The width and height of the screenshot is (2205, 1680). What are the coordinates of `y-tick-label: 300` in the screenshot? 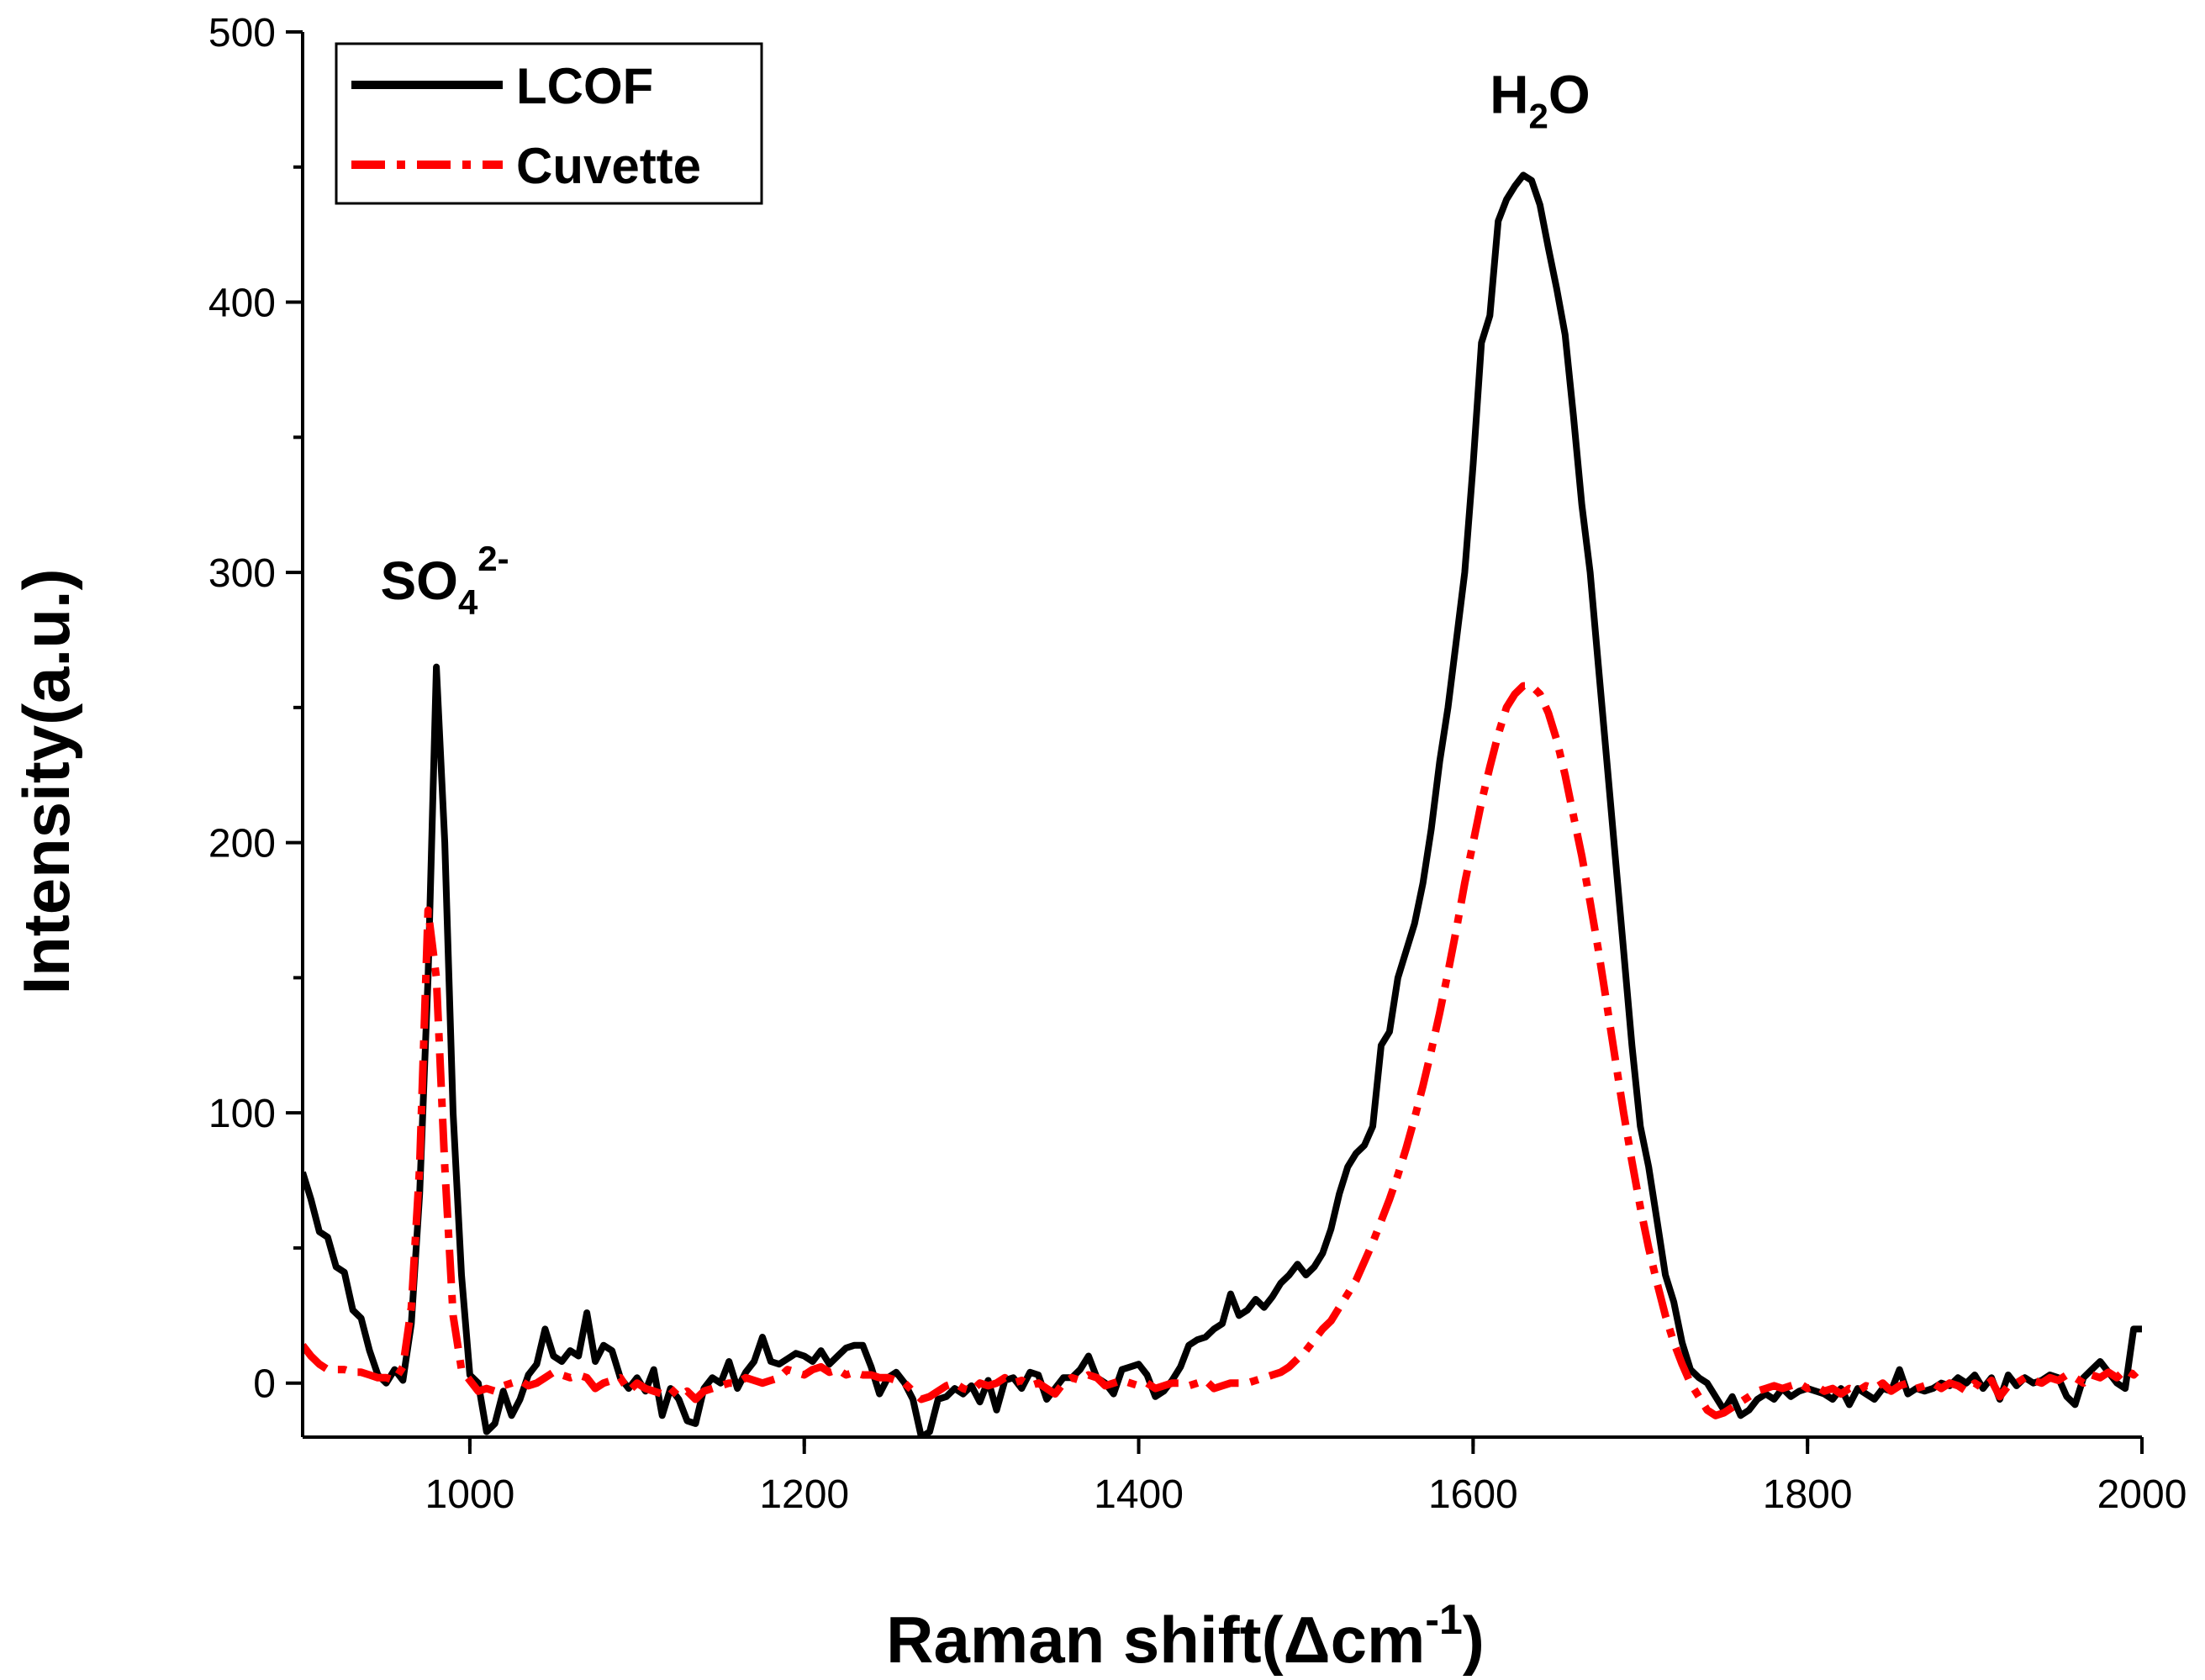 It's located at (242, 573).